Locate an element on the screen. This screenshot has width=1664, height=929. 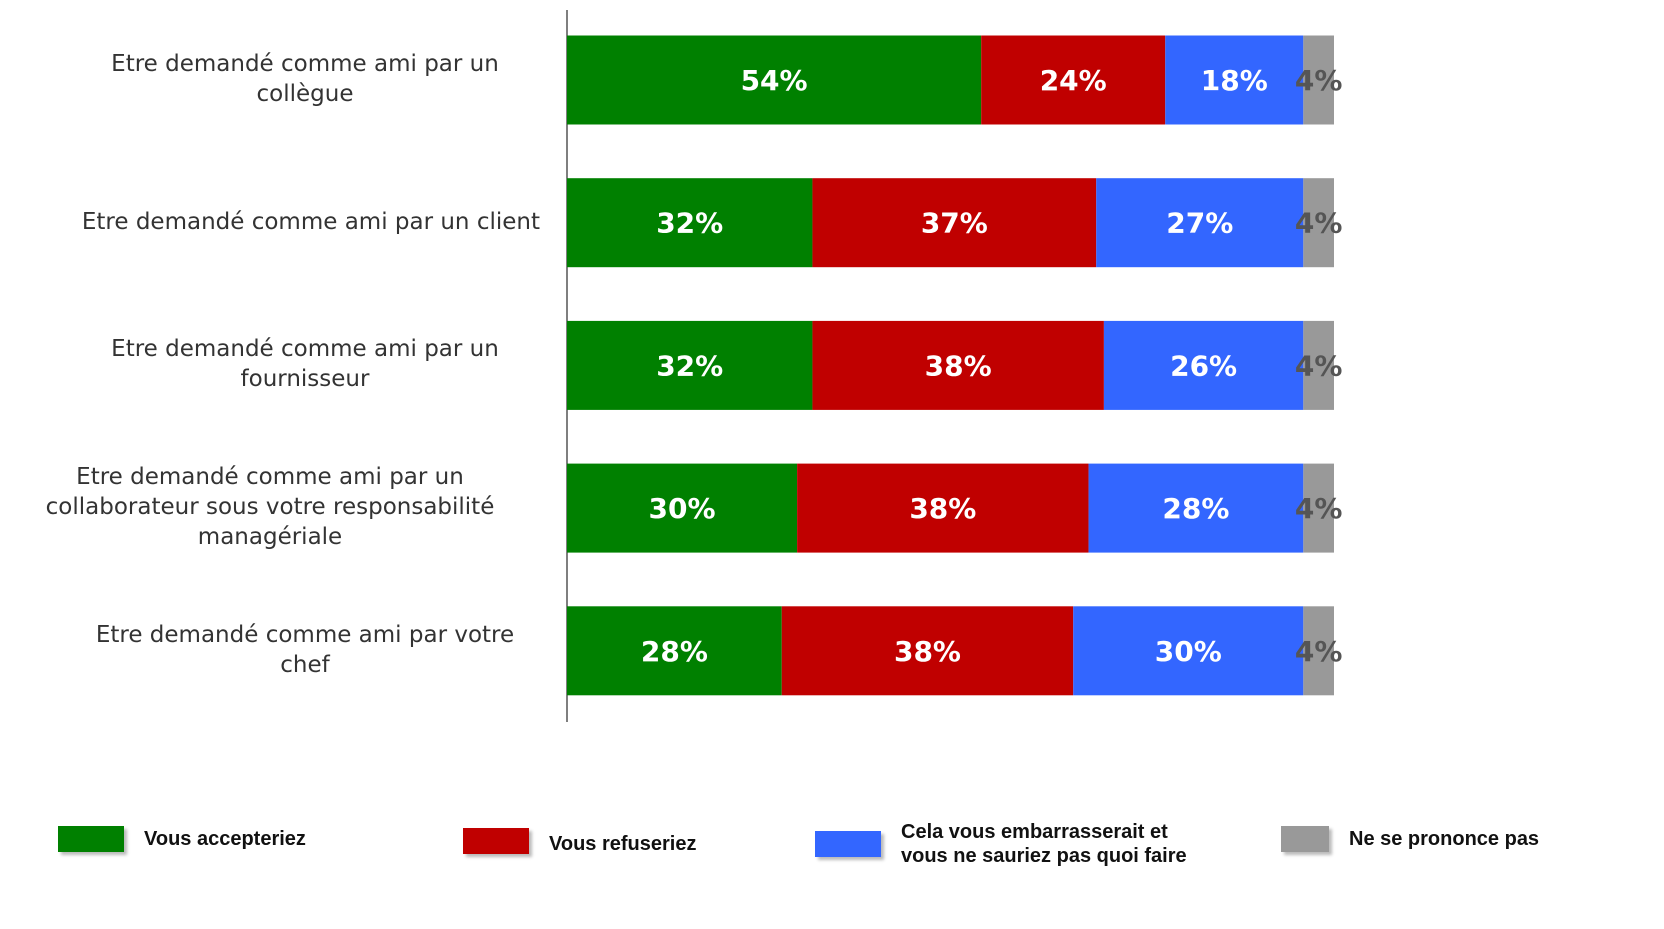
value-label: 18% is located at coordinates (1234, 80).